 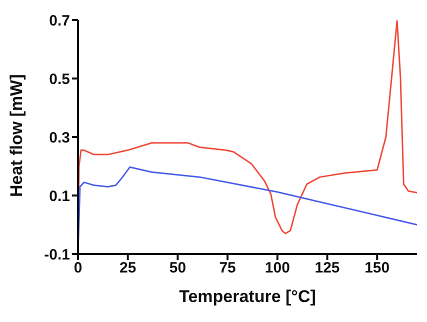 I want to click on x-axis-title: Temperature [°C], so click(x=247, y=296).